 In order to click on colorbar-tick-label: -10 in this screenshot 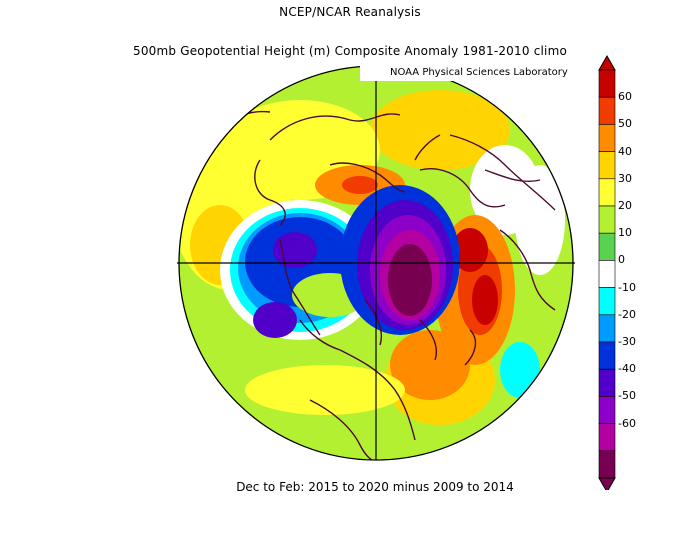, I will do `click(627, 287)`.